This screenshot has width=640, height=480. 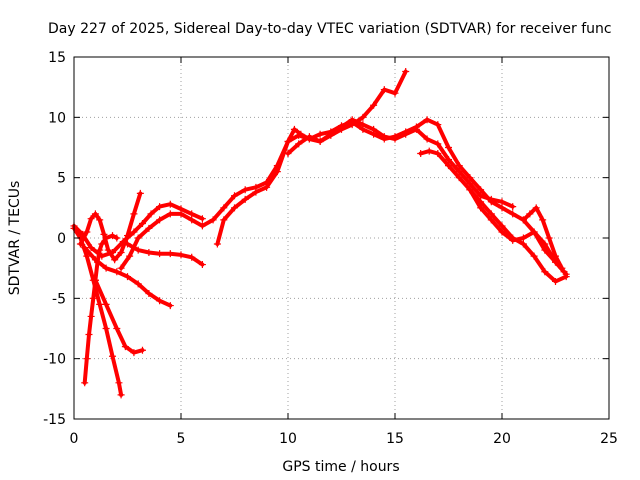 What do you see at coordinates (609, 439) in the screenshot?
I see `x-tick-label: 25` at bounding box center [609, 439].